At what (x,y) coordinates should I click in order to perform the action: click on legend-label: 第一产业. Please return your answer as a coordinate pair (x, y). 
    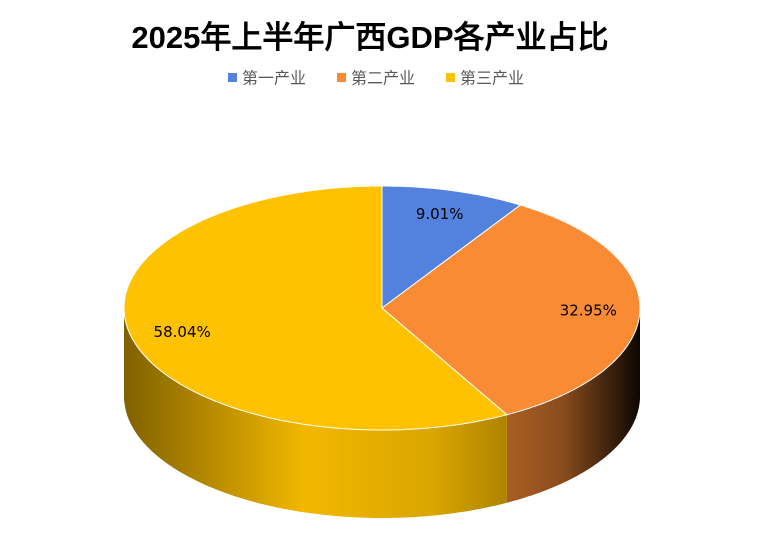
    Looking at the image, I should click on (274, 78).